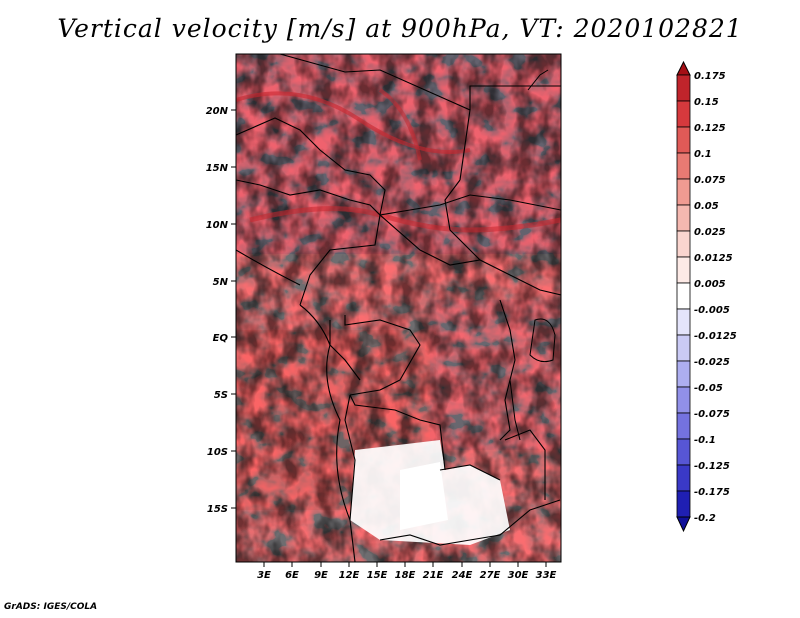  I want to click on colorbar-level-label: 0.125, so click(710, 128).